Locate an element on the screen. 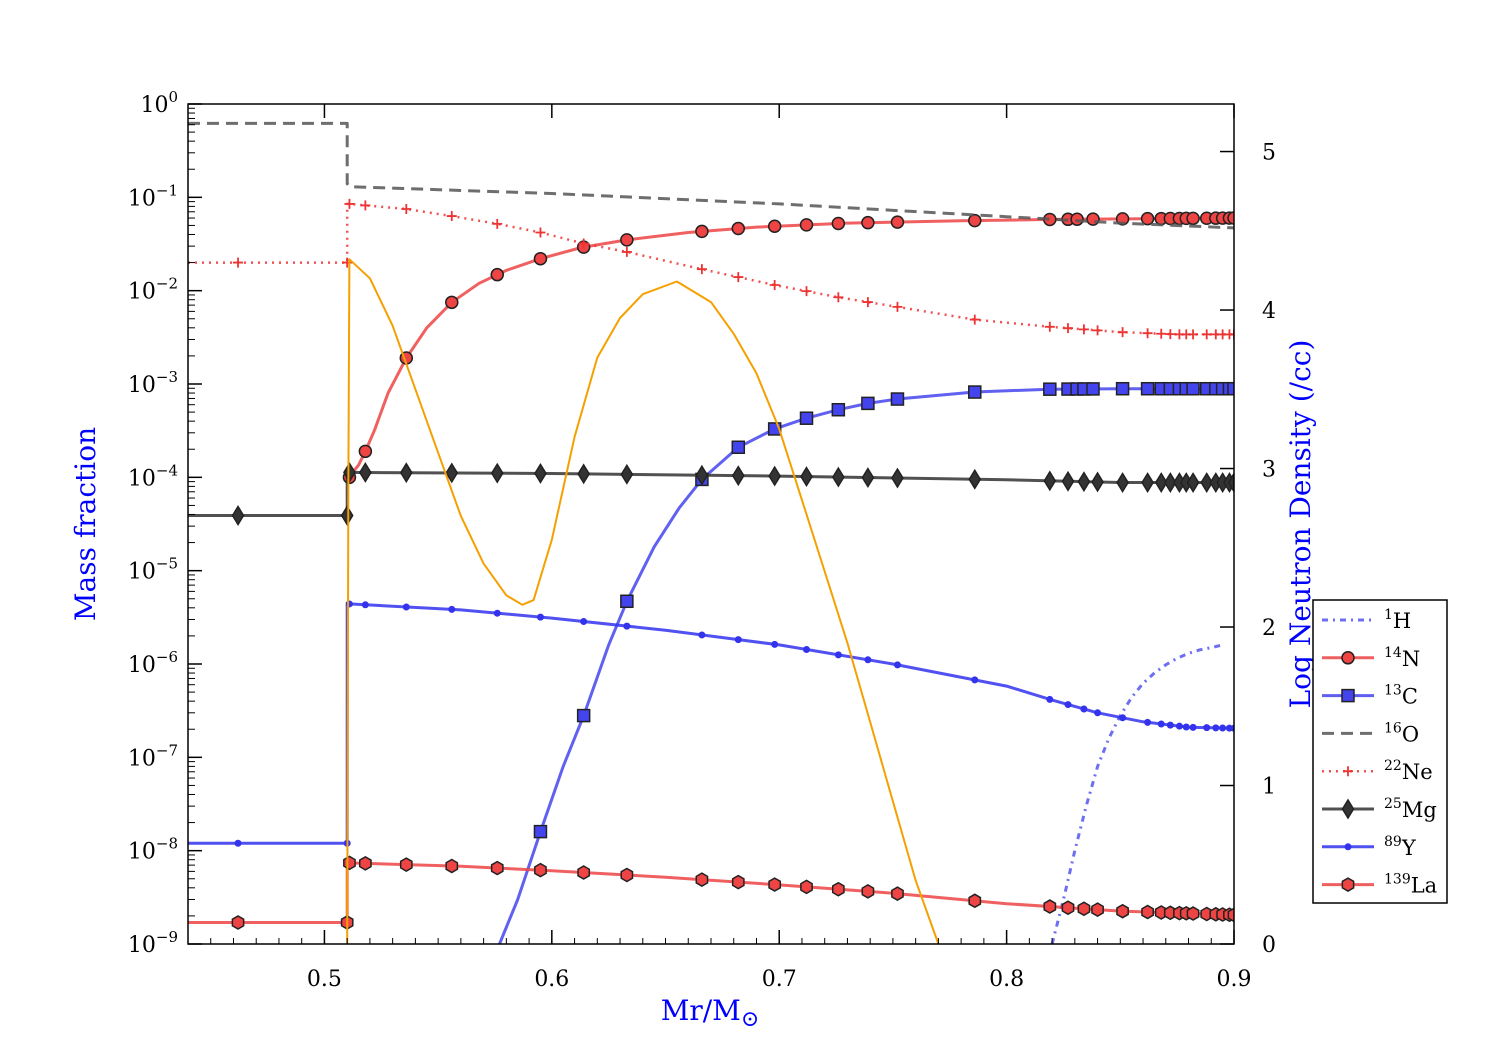  y-tick-label: 10⁰ is located at coordinates (159, 103).